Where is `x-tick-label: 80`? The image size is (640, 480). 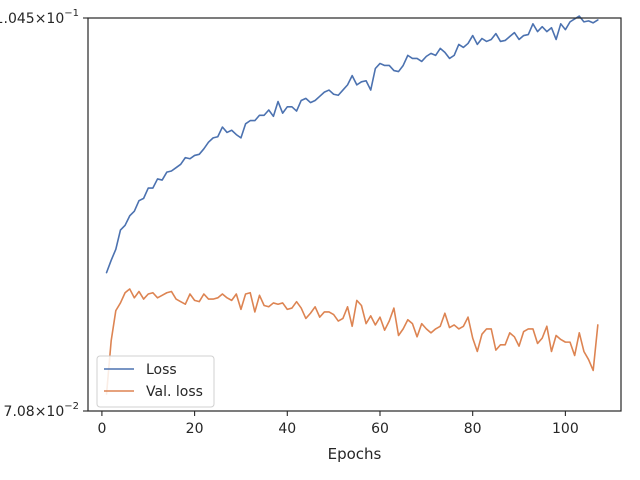
x-tick-label: 80 is located at coordinates (473, 429).